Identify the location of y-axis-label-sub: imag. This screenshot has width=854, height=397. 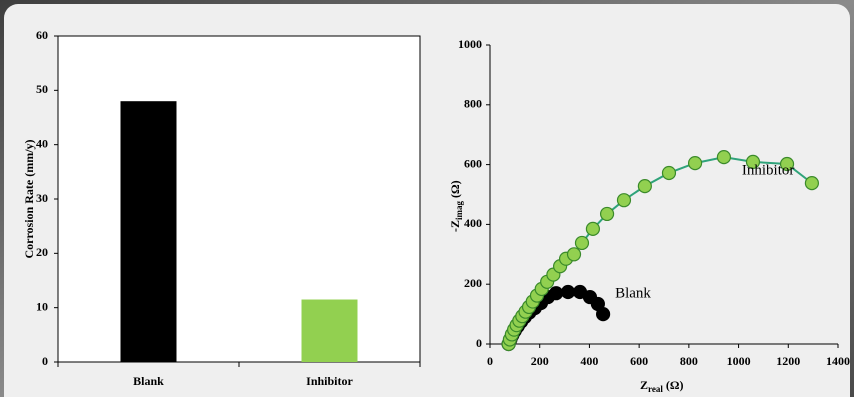
(459, 210).